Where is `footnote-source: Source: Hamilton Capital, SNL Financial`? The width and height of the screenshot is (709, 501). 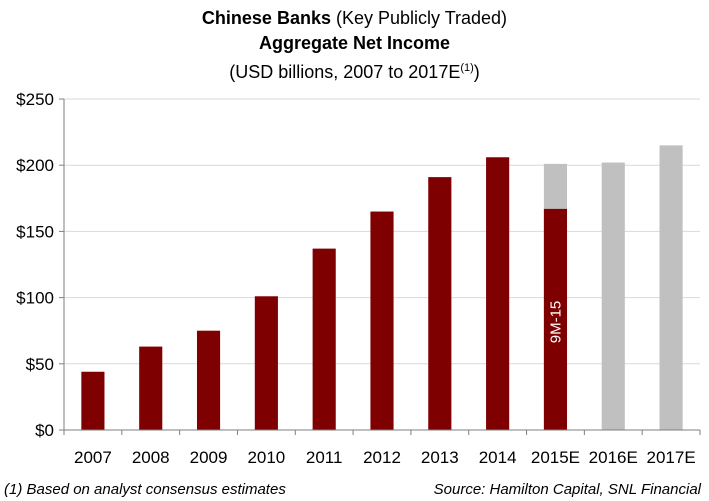 footnote-source: Source: Hamilton Capital, SNL Financial is located at coordinates (567, 489).